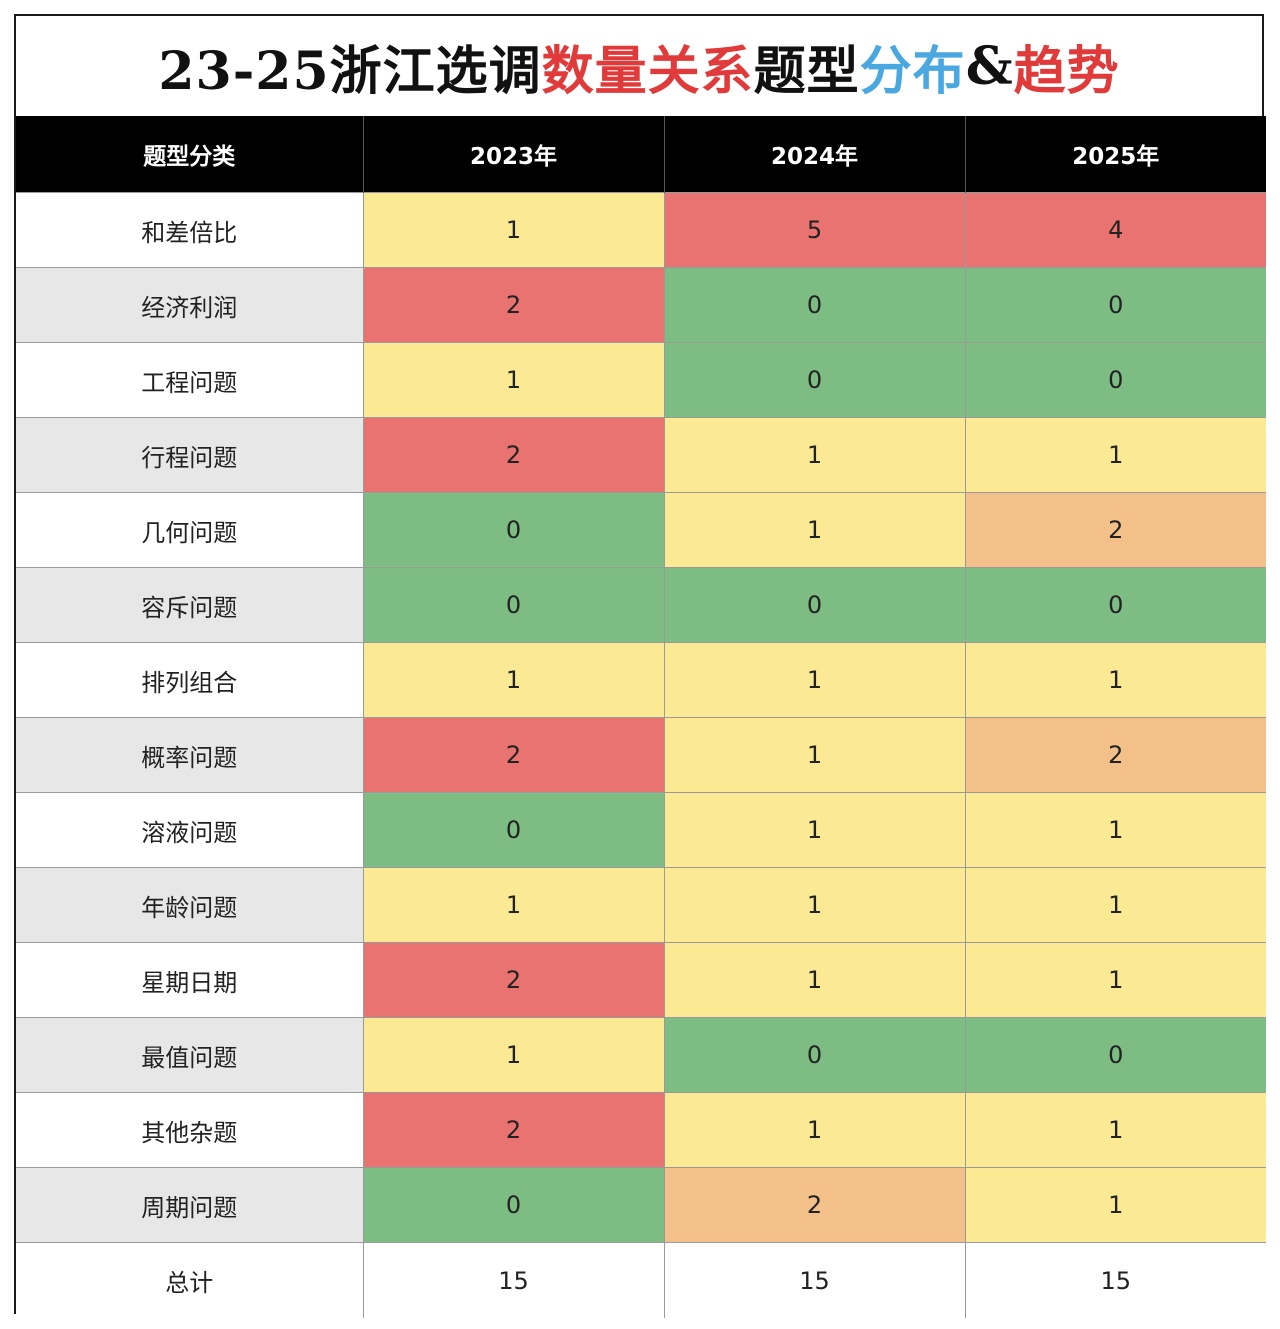  Describe the element at coordinates (190, 230) in the screenshot. I see `category-cell: 和差倍比` at that location.